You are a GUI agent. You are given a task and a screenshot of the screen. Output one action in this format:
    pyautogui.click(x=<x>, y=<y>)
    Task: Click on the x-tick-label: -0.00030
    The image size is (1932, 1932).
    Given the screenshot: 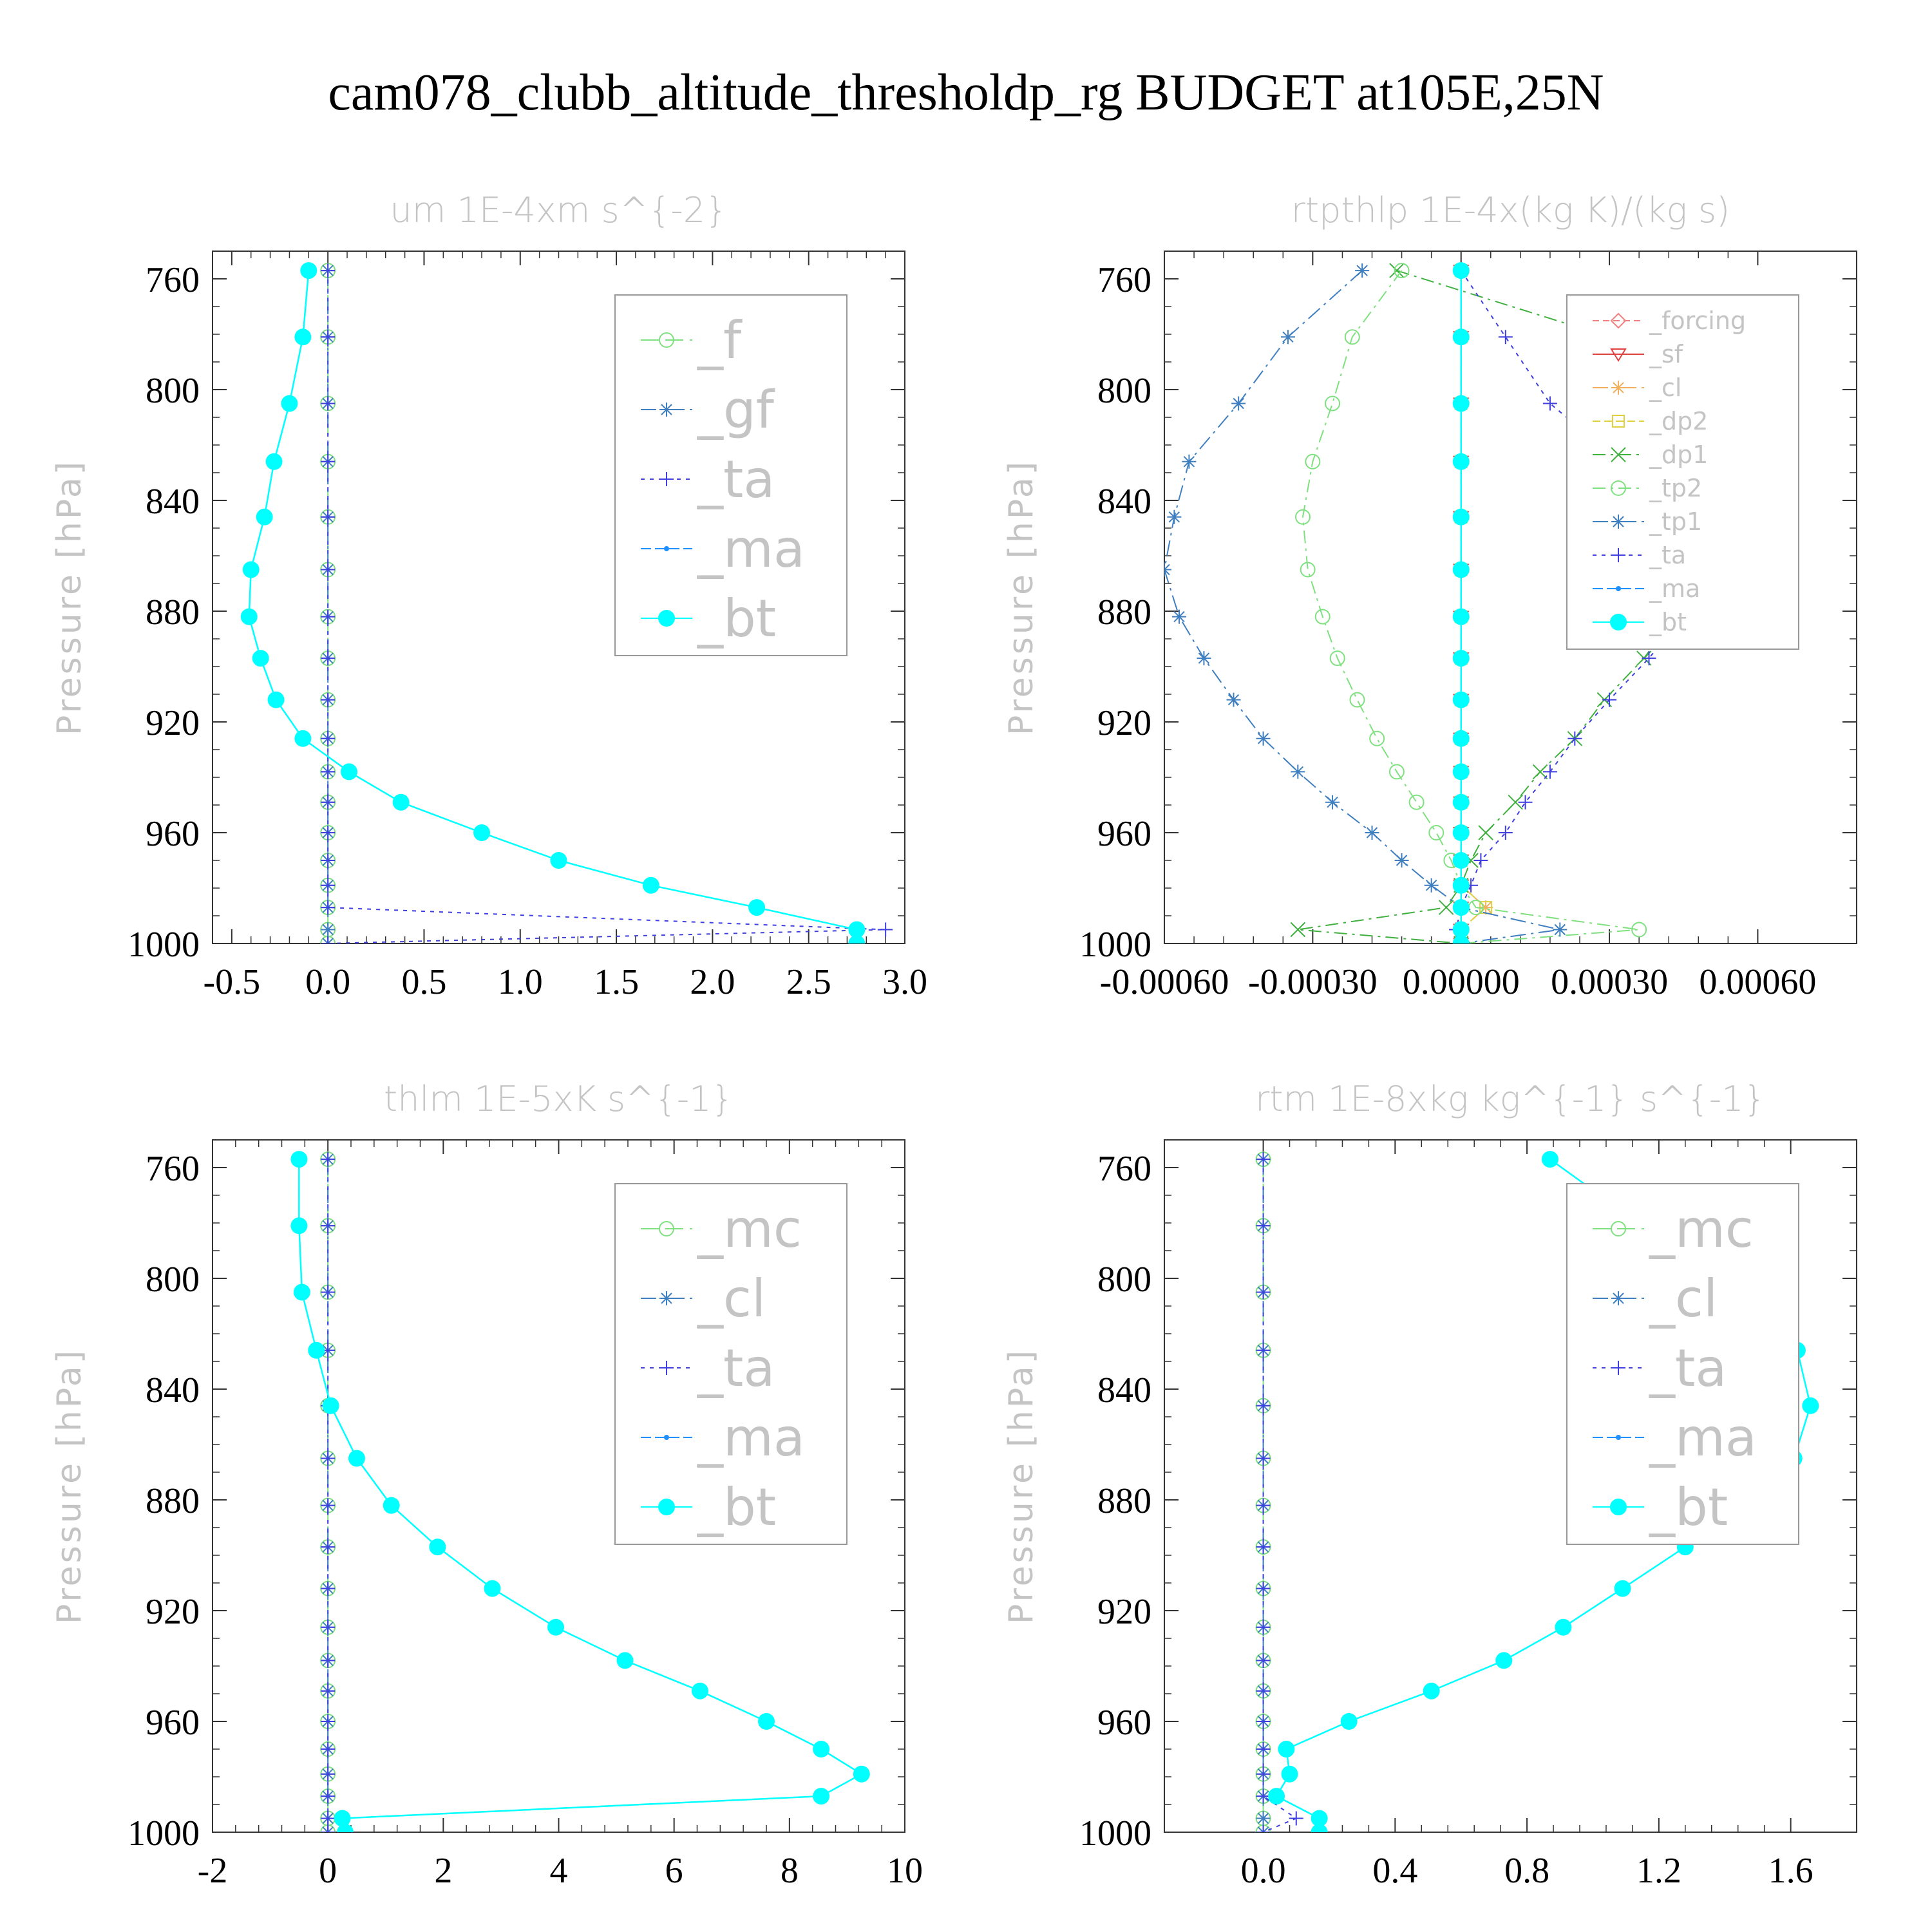 What is the action you would take?
    pyautogui.click(x=1313, y=982)
    